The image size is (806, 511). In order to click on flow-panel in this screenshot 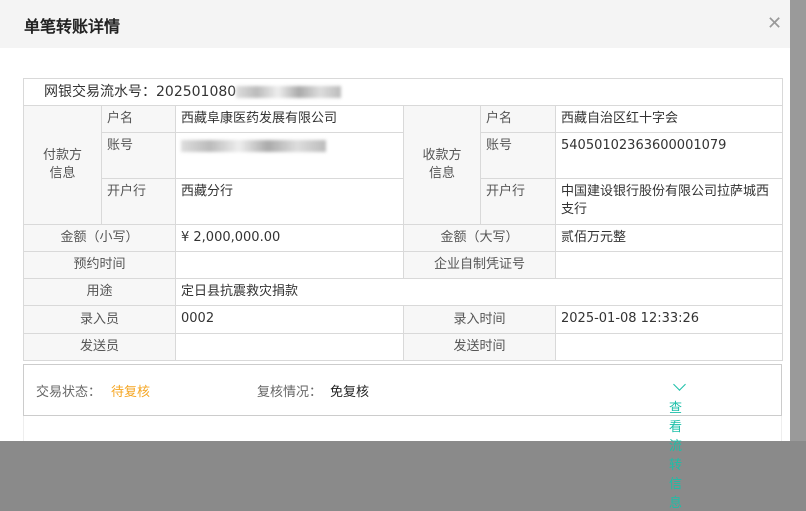, I will do `click(402, 428)`.